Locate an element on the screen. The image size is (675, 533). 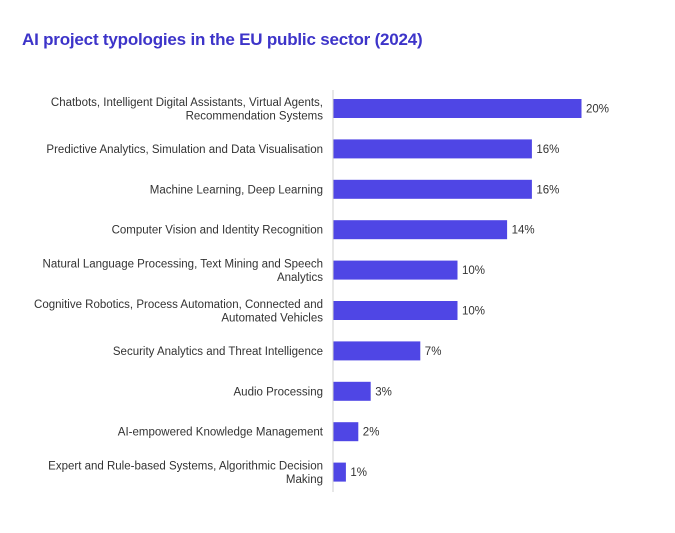
value-label-5: 10% is located at coordinates (473, 312).